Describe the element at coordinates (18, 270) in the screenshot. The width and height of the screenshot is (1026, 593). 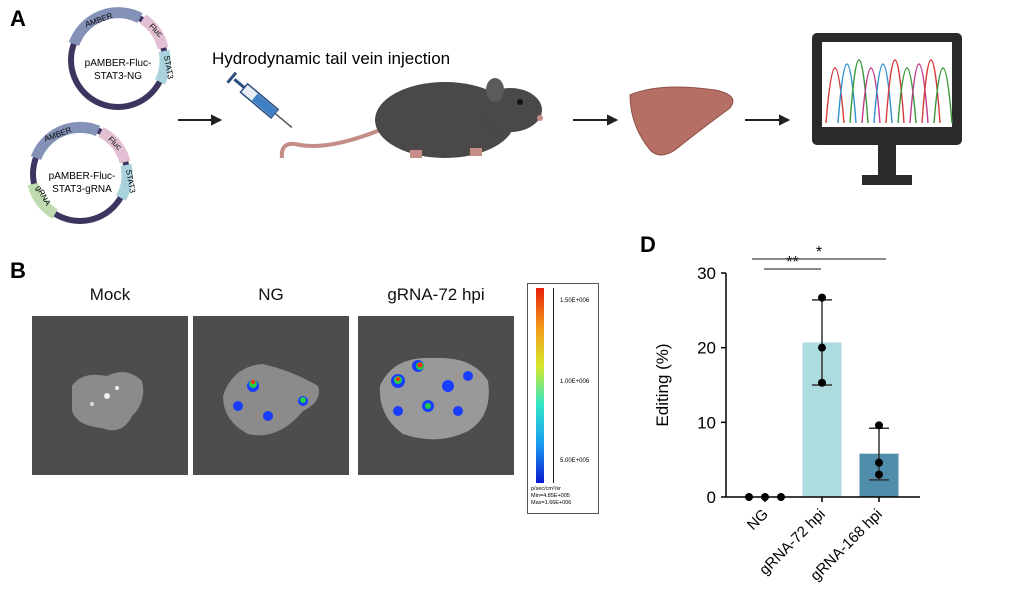
I see `panel-label-b: B` at that location.